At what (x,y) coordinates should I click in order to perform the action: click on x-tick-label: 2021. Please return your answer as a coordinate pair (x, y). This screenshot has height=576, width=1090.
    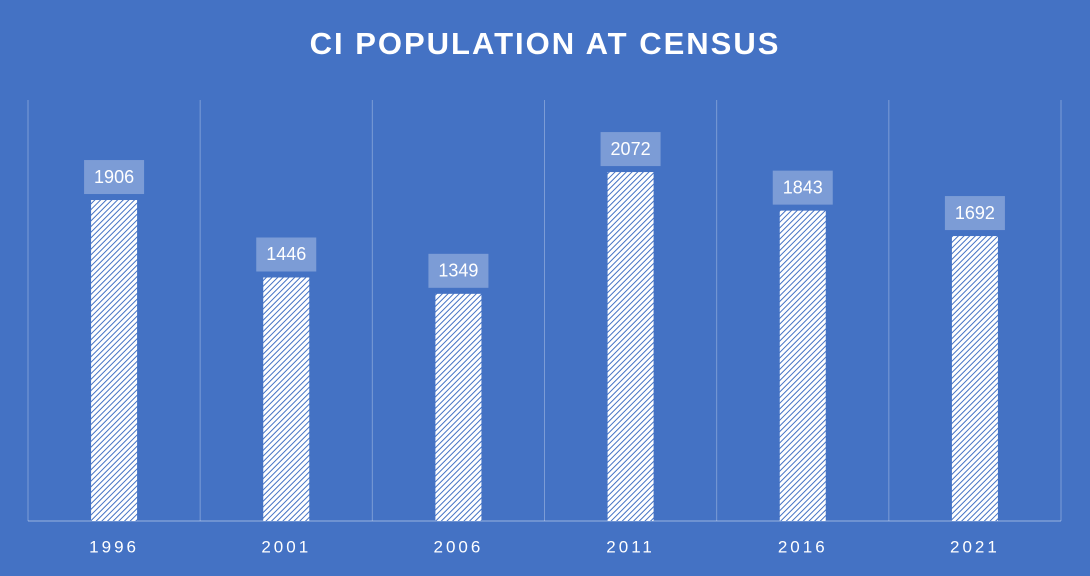
    Looking at the image, I should click on (975, 546).